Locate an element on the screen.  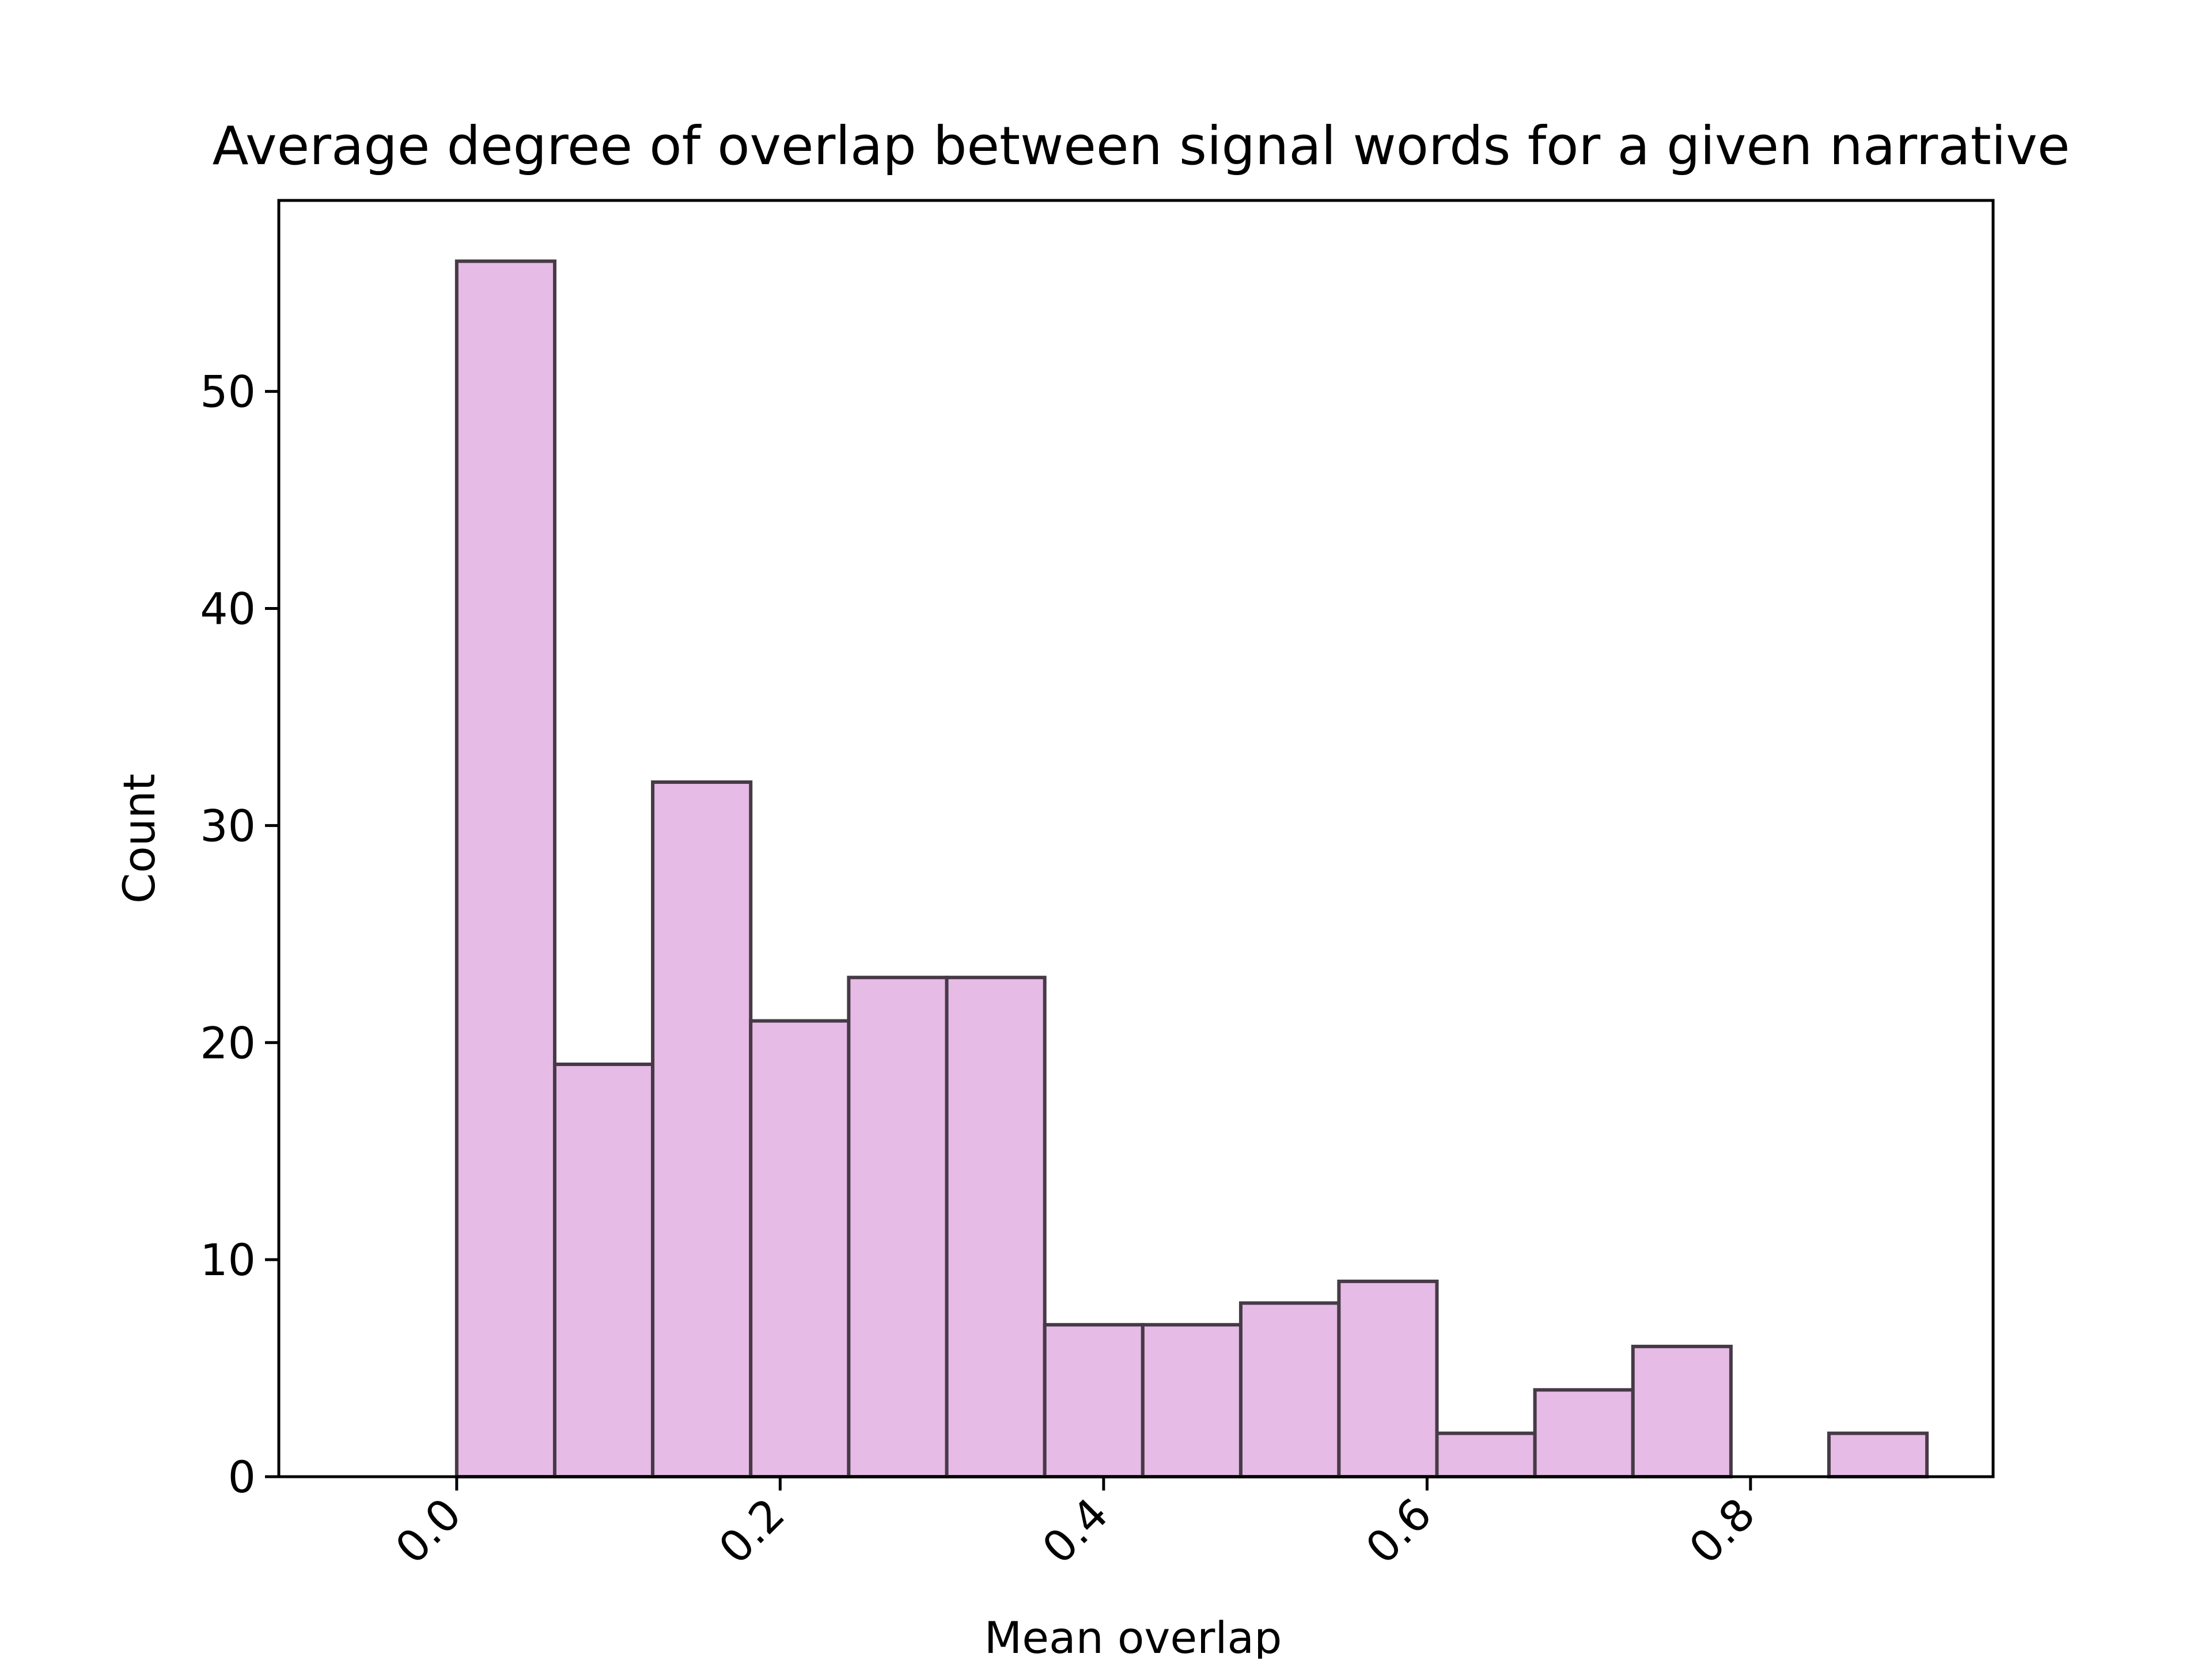
y-axis-label: Count is located at coordinates (139, 838).